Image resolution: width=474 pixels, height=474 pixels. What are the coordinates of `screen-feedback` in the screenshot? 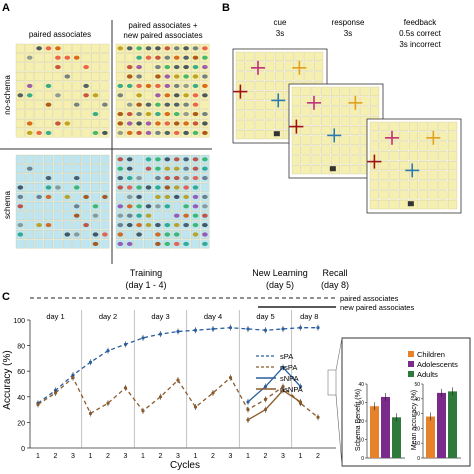 It's located at (414, 166).